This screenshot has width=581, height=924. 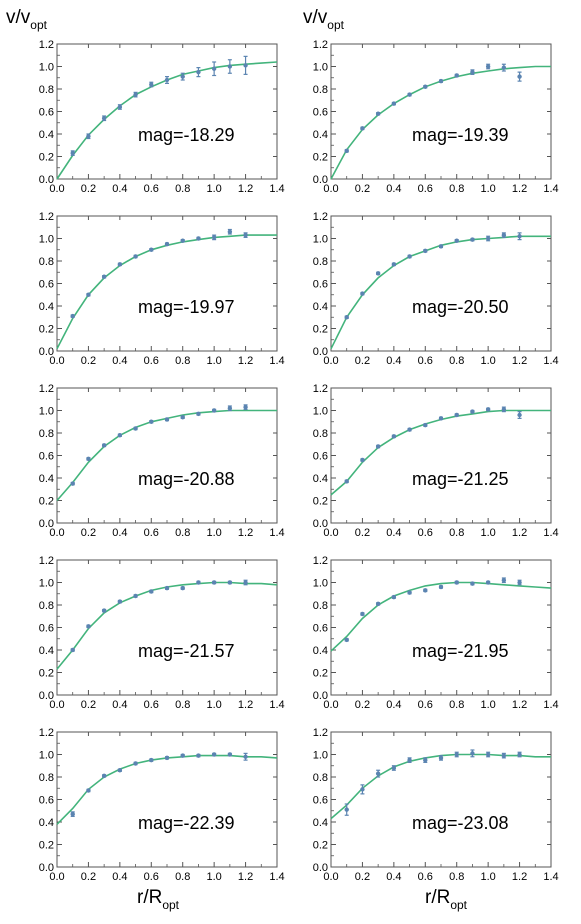 I want to click on x-axis-label-main: r/R, so click(x=438, y=897).